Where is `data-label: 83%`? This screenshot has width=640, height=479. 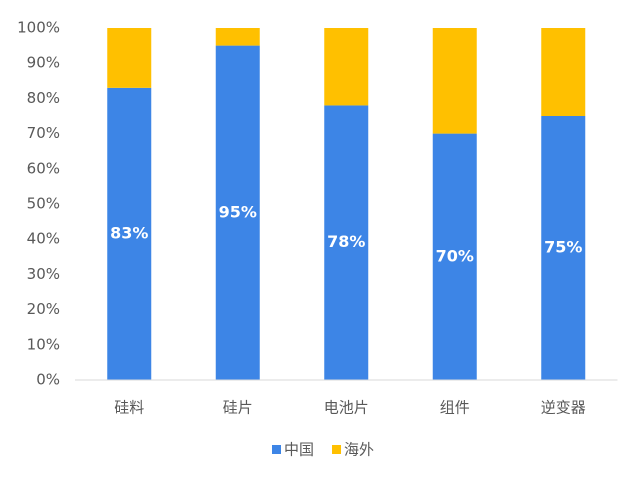
data-label: 83% is located at coordinates (129, 232).